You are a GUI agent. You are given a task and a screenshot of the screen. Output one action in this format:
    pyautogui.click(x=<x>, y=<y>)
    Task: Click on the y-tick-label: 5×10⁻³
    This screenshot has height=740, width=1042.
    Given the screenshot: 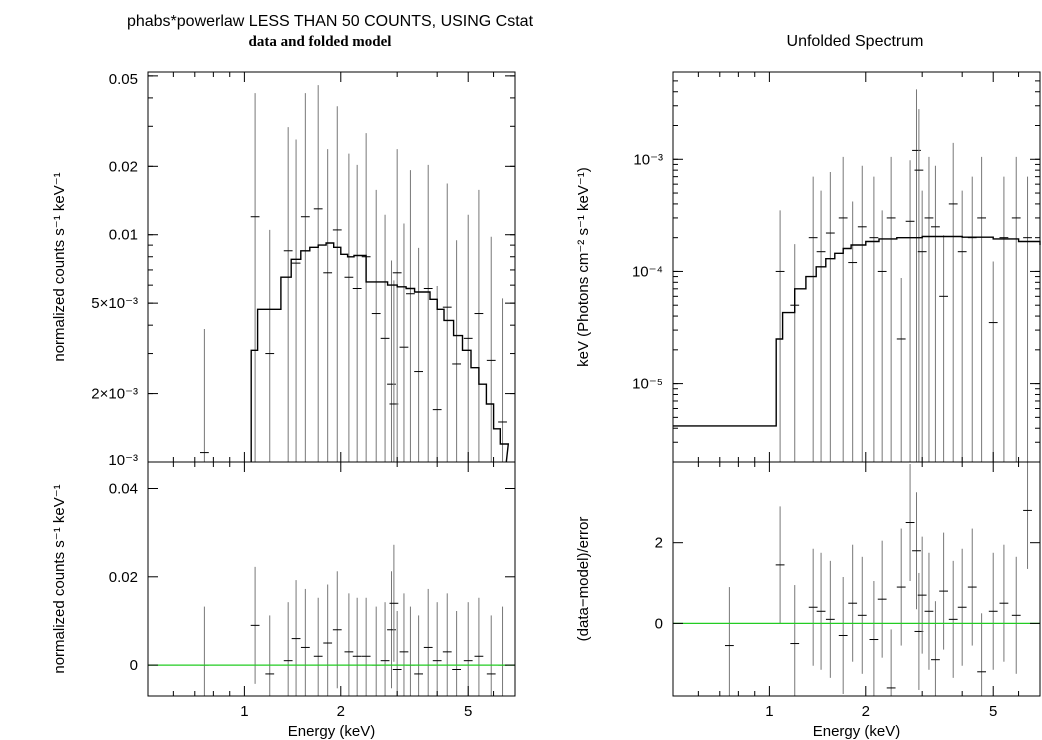 What is the action you would take?
    pyautogui.click(x=114, y=303)
    